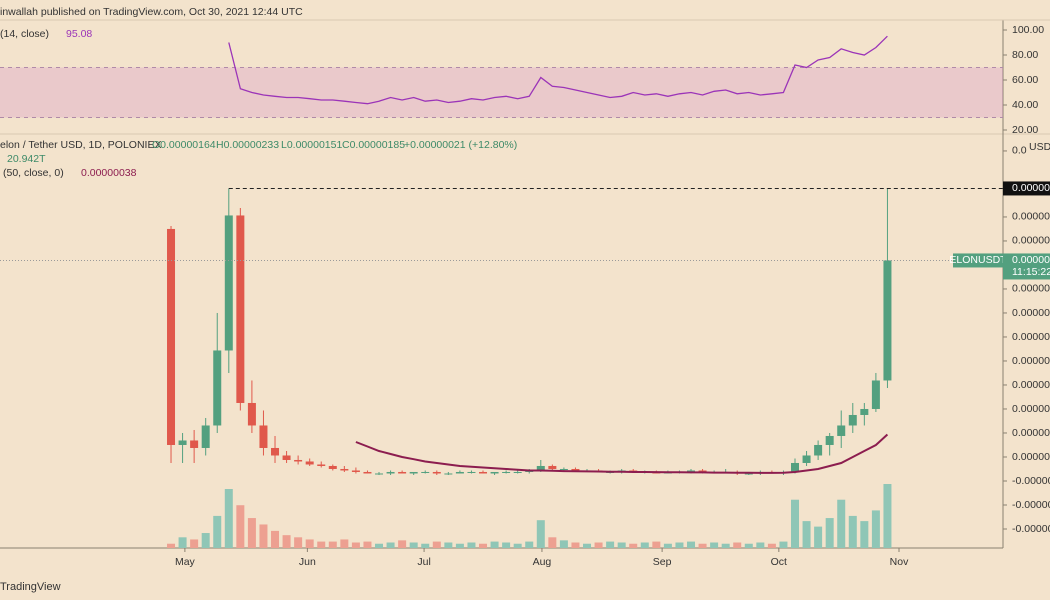  I want to click on x-tick-label: Jul, so click(423, 562).